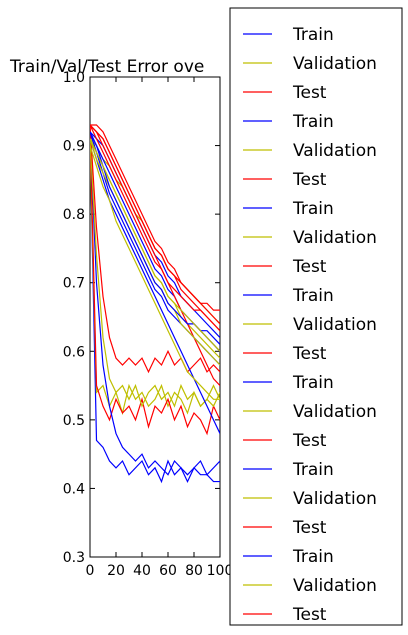  What do you see at coordinates (74, 147) in the screenshot?
I see `y-tick-label: 0.9` at bounding box center [74, 147].